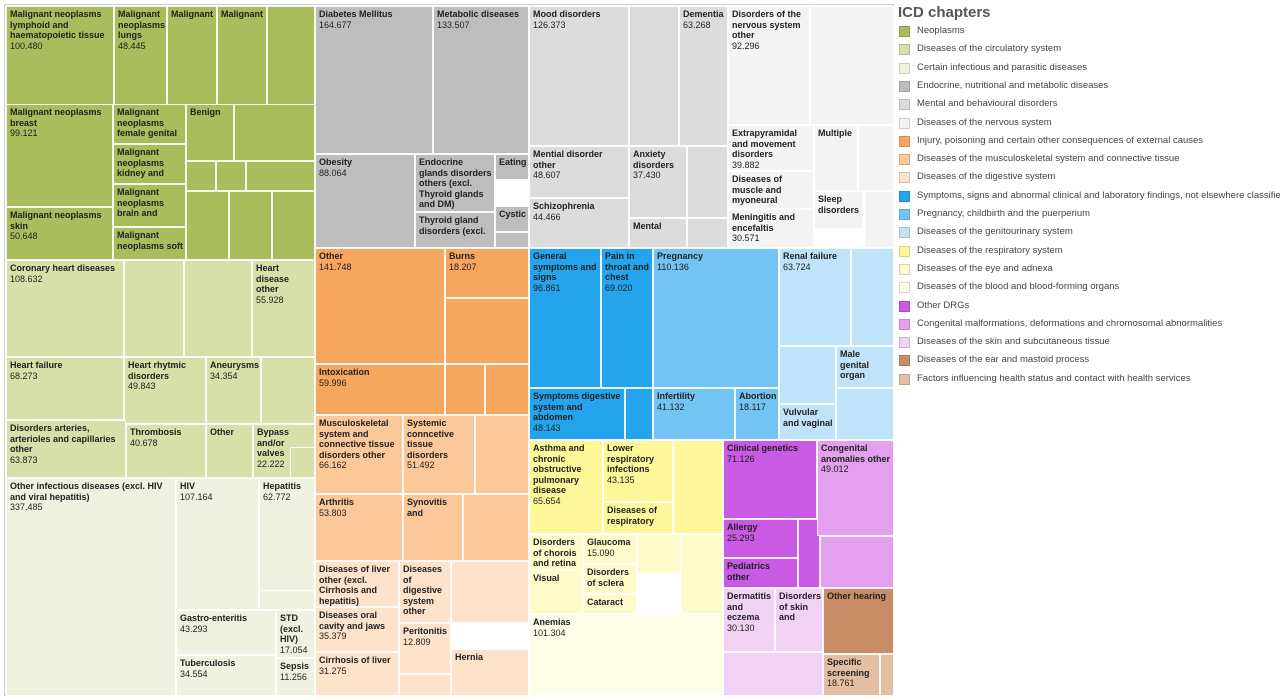  I want to click on treemap-cell: Visual, so click(556, 592).